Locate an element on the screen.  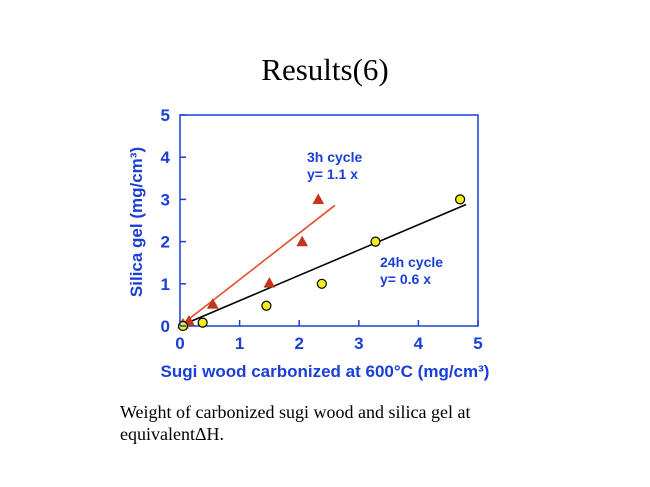
x-tick-label: 1 is located at coordinates (239, 343).